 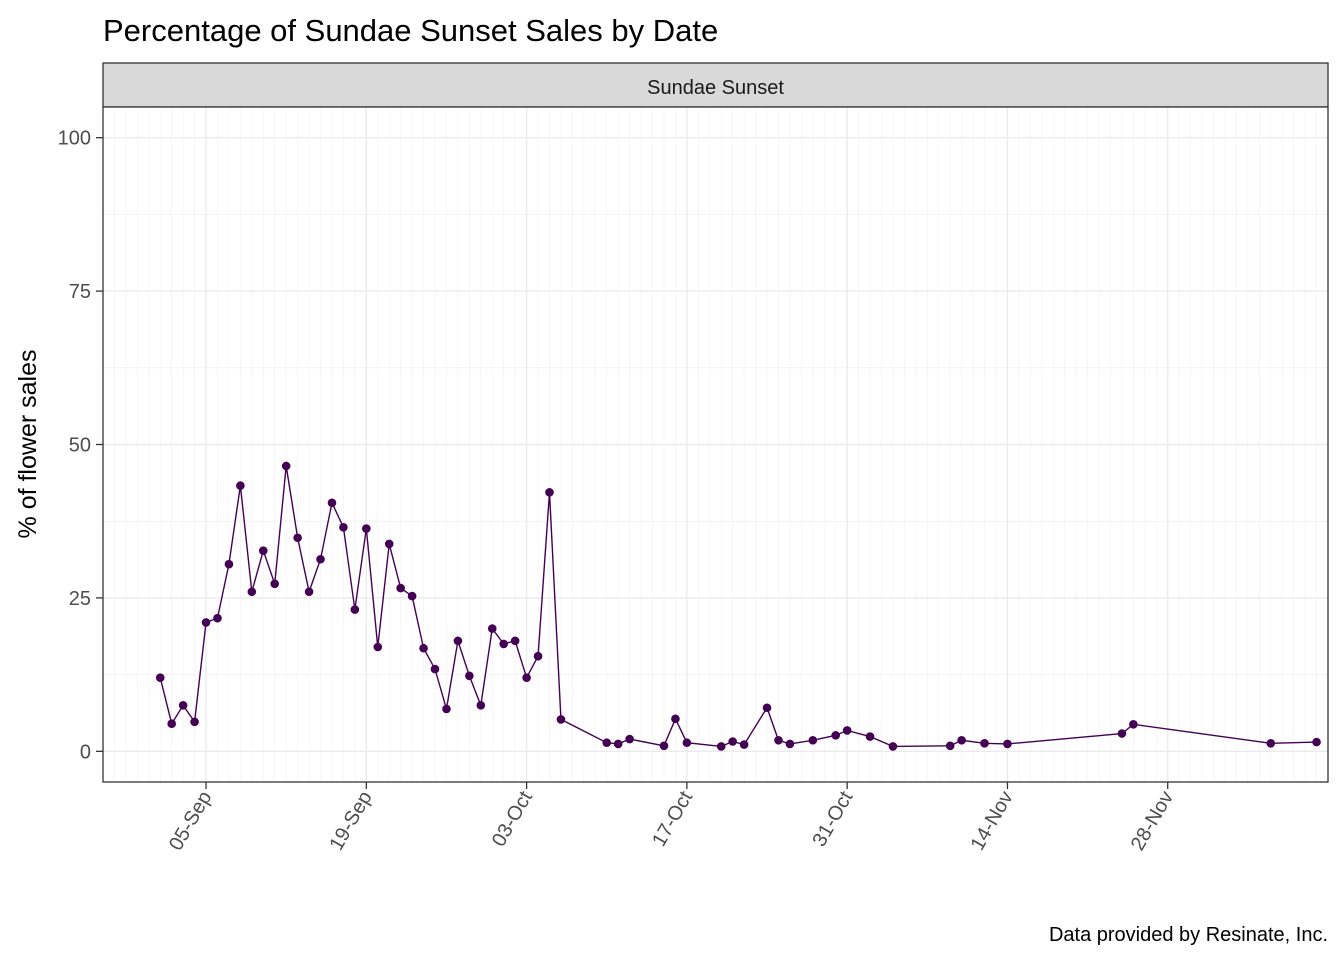 I want to click on y-tick-label: 50, so click(x=80, y=446).